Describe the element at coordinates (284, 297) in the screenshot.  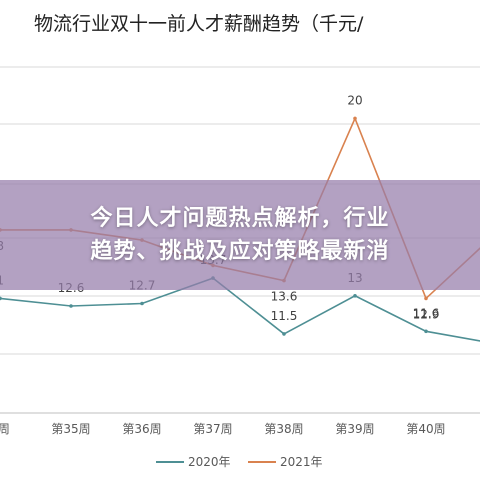
I see `data-label: 13.6` at that location.